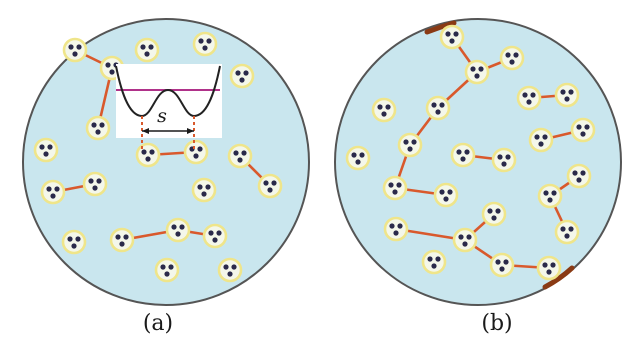 The image size is (626, 346). What do you see at coordinates (497, 323) in the screenshot?
I see `panel-b-caption: (b)` at bounding box center [497, 323].